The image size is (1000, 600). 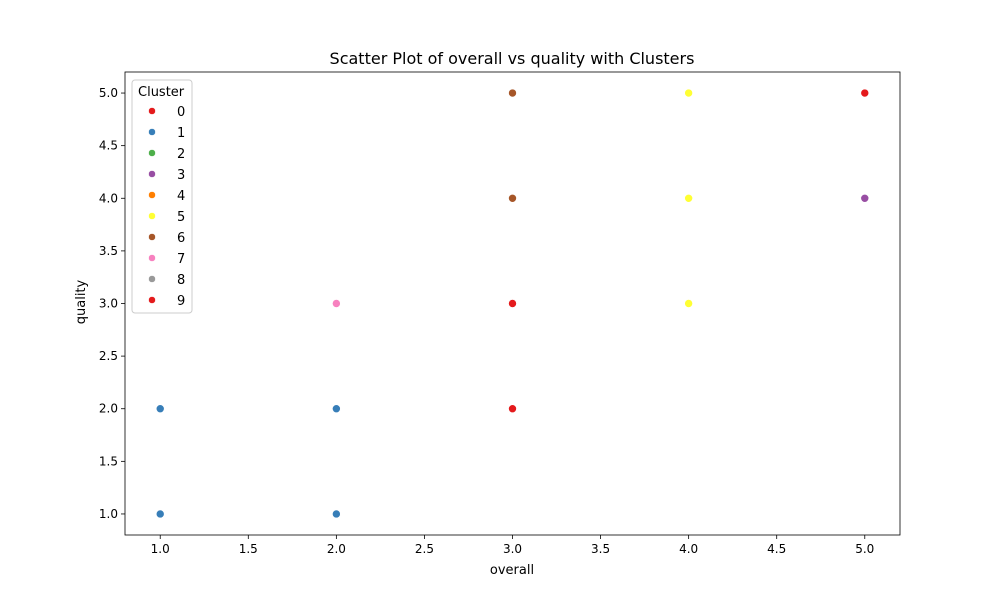 I want to click on legend-label-4: 4, so click(x=181, y=196).